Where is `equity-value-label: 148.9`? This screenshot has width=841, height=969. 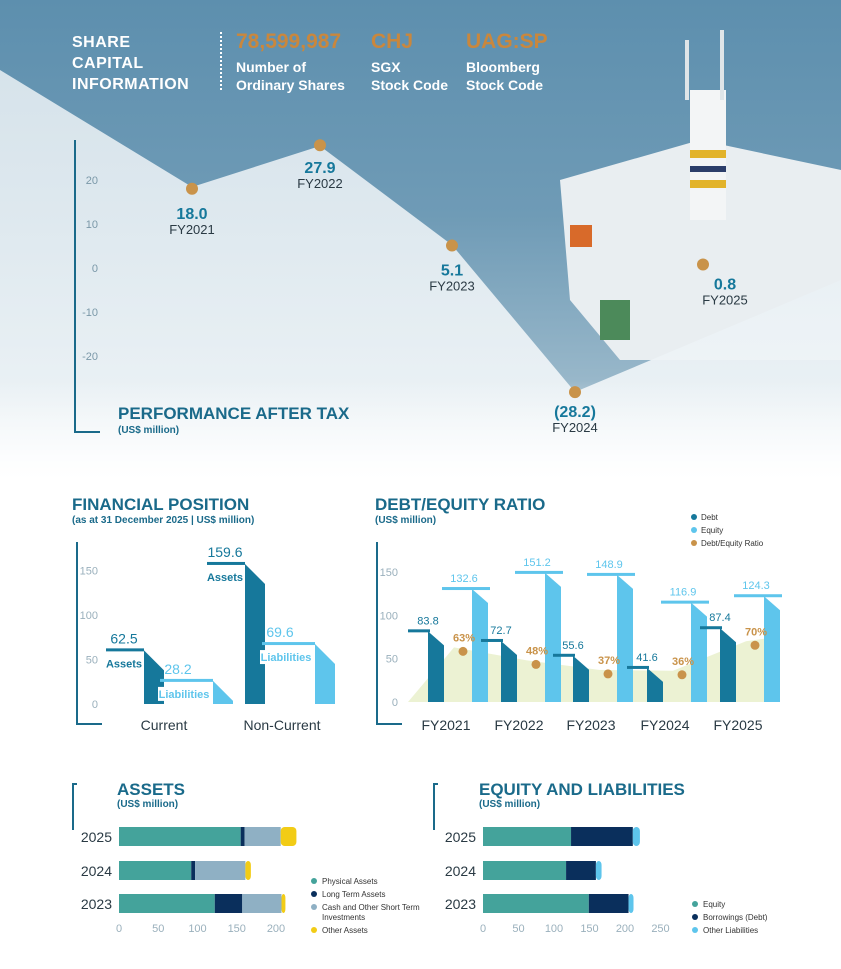 equity-value-label: 148.9 is located at coordinates (609, 565).